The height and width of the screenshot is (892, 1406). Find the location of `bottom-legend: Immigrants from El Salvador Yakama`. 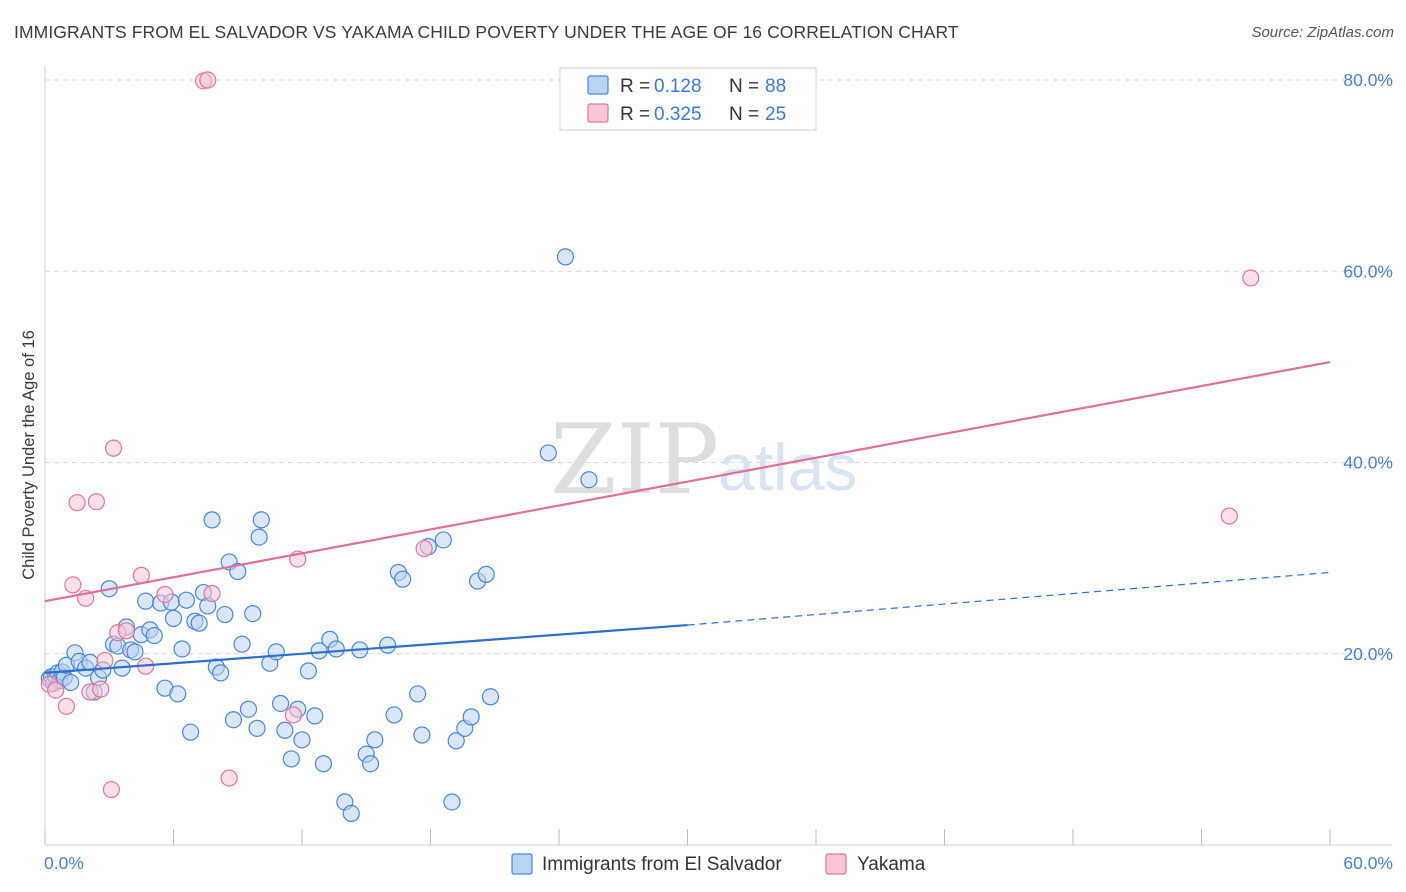

bottom-legend: Immigrants from El Salvador Yakama is located at coordinates (718, 864).